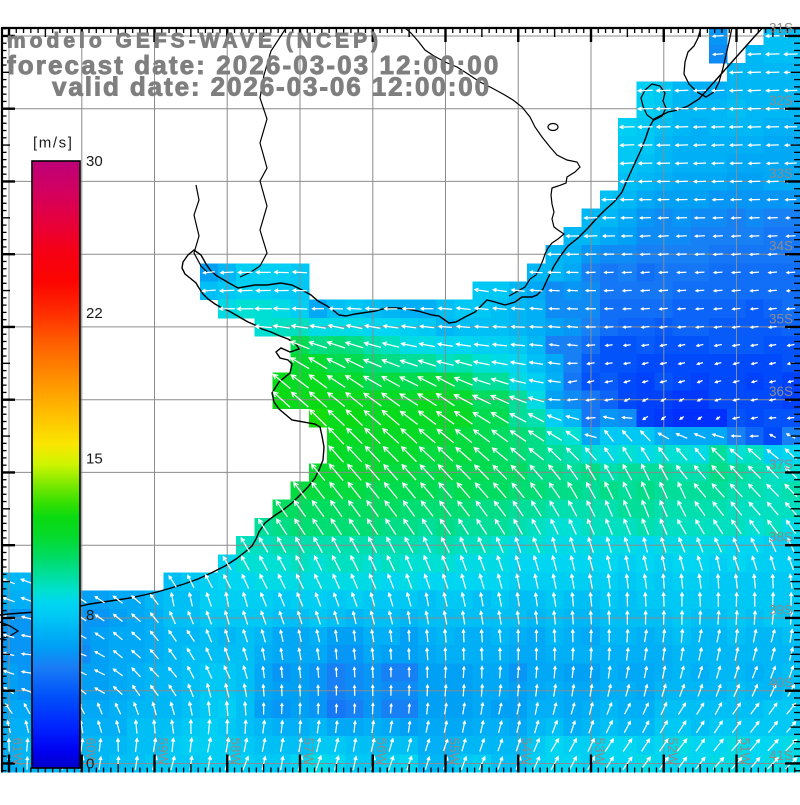  Describe the element at coordinates (781, 246) in the screenshot. I see `svg-text: 34S` at that location.